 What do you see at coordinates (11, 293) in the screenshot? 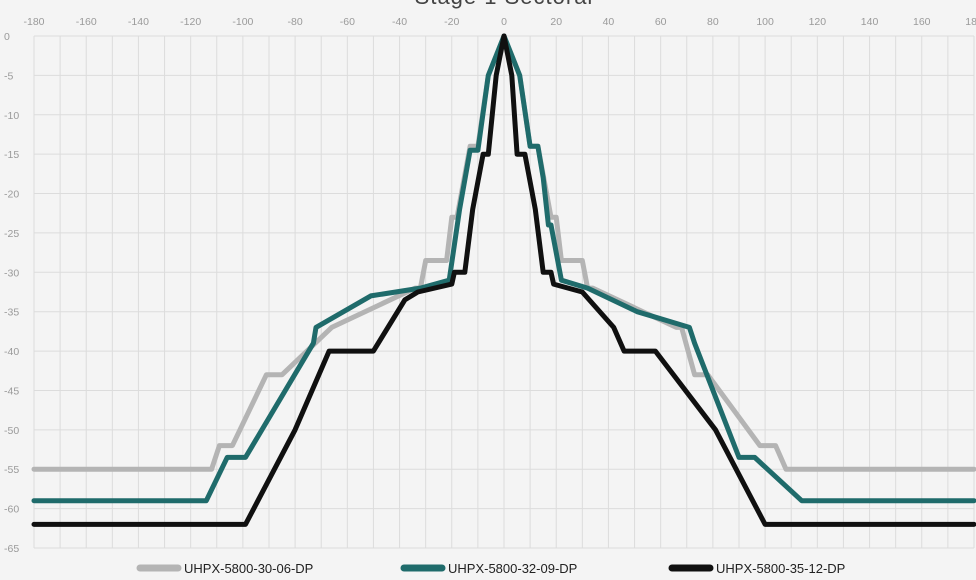
I see `y-axis: 0 -5 -10 -15 -20 -25 -30 -35 -40 -45 -50 -55 -60 -65` at bounding box center [11, 293].